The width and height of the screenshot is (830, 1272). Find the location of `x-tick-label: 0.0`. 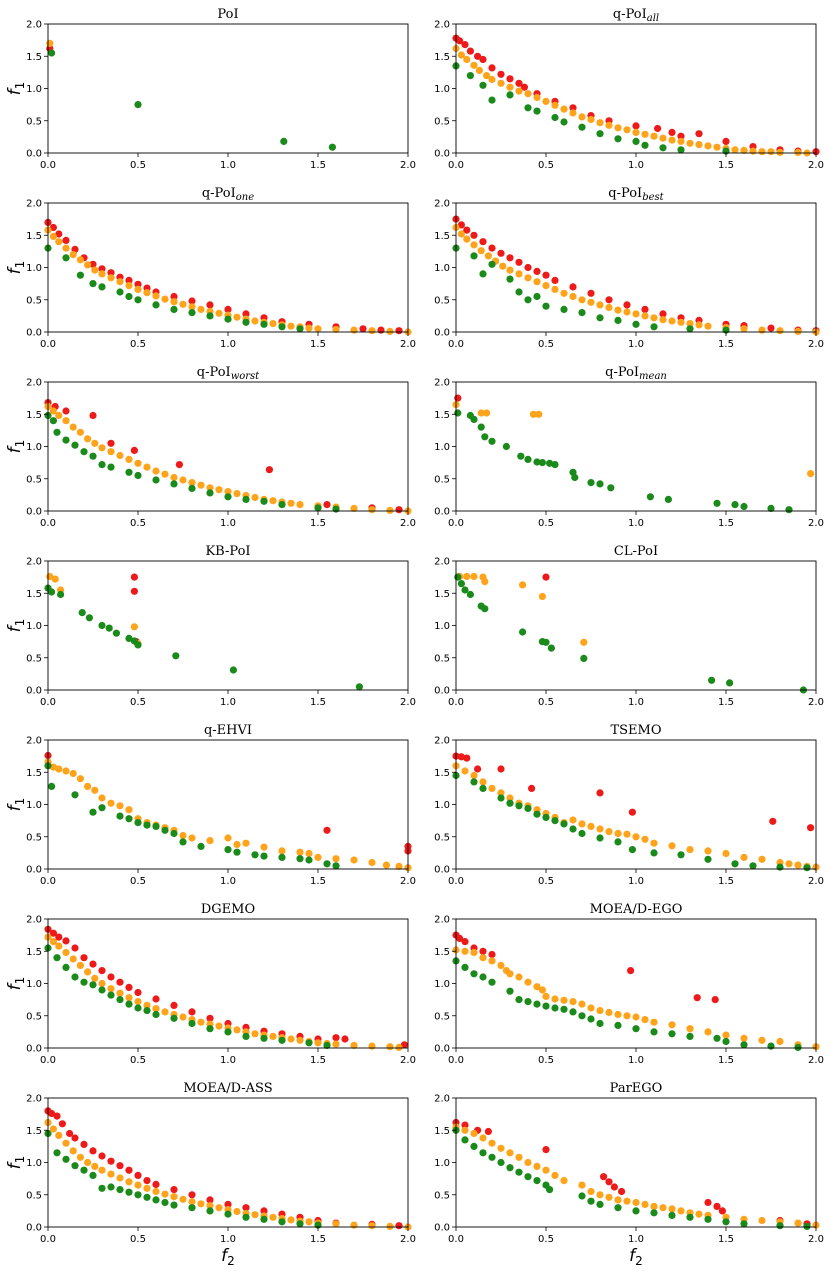

x-tick-label: 0.0 is located at coordinates (456, 344).